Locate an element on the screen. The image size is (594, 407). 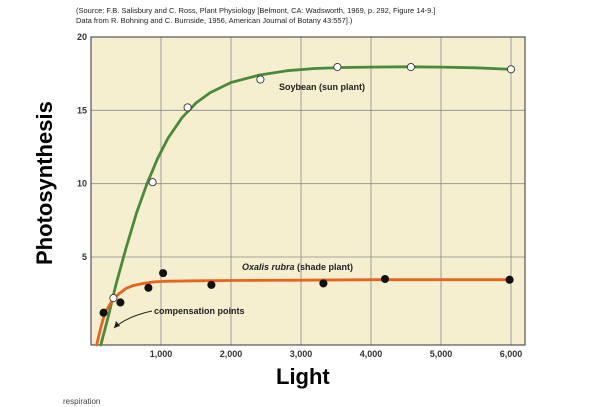
x-axis-title: Light is located at coordinates (303, 376).